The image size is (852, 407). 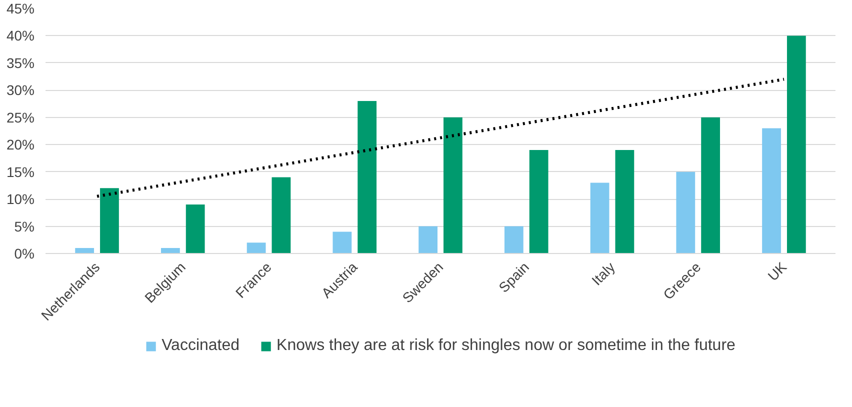 What do you see at coordinates (20, 90) in the screenshot?
I see `y-tick-label: 30%` at bounding box center [20, 90].